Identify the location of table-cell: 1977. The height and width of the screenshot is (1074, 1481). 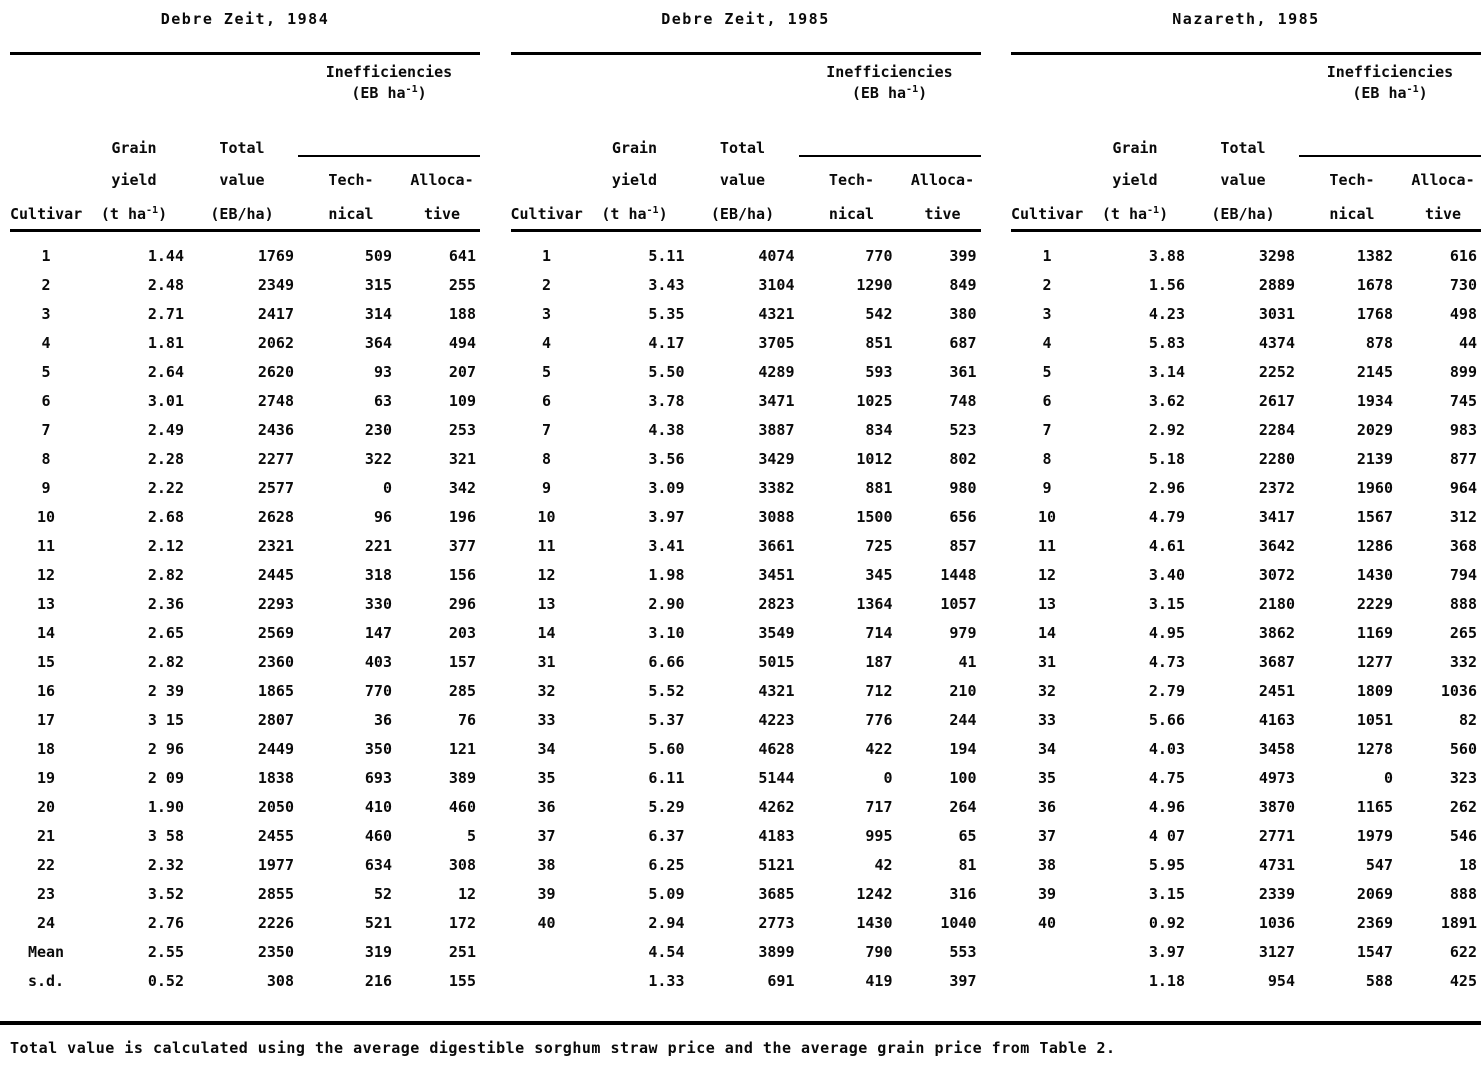
(275, 864).